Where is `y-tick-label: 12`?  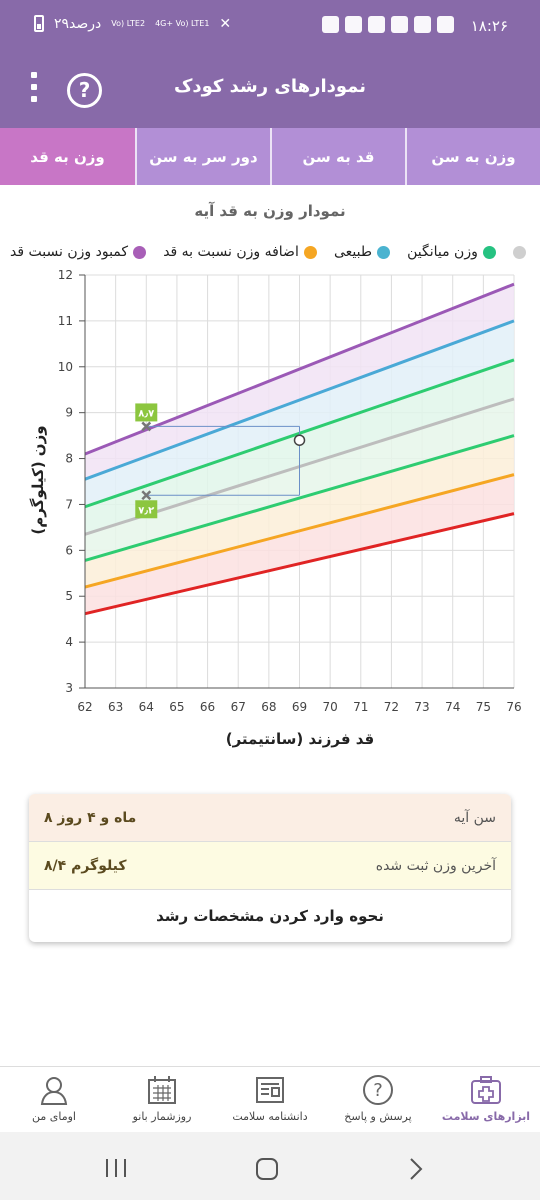 y-tick-label: 12 is located at coordinates (65, 275).